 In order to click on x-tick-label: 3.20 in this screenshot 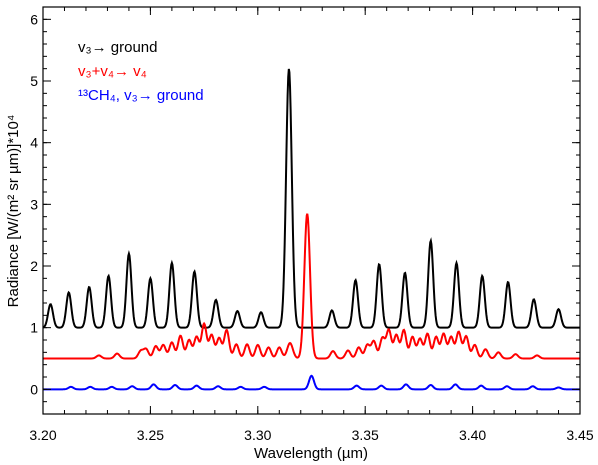, I will do `click(42, 435)`.